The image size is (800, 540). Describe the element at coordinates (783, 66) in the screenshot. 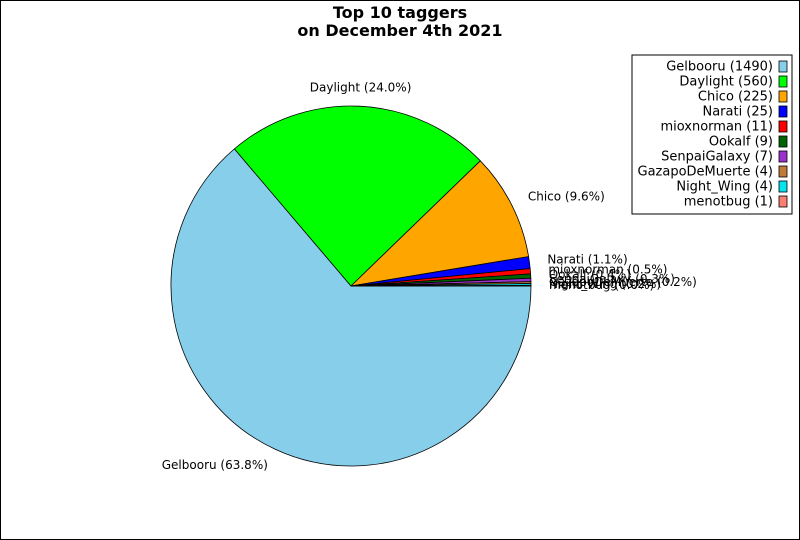

I see `legend-swatch-gelbooru` at that location.